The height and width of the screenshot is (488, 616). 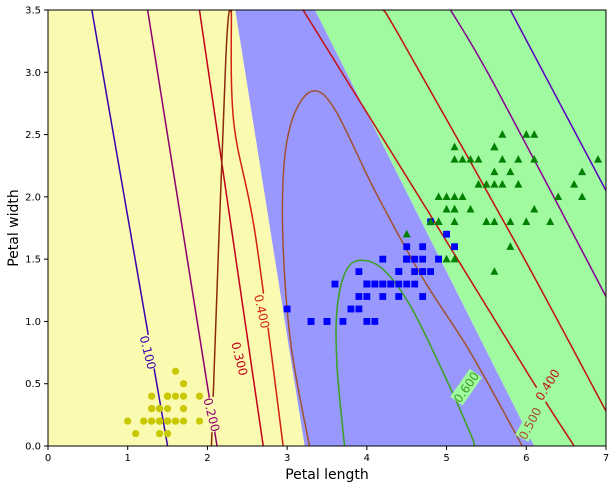 I want to click on y-axis-label: Petal width, so click(x=14, y=228).